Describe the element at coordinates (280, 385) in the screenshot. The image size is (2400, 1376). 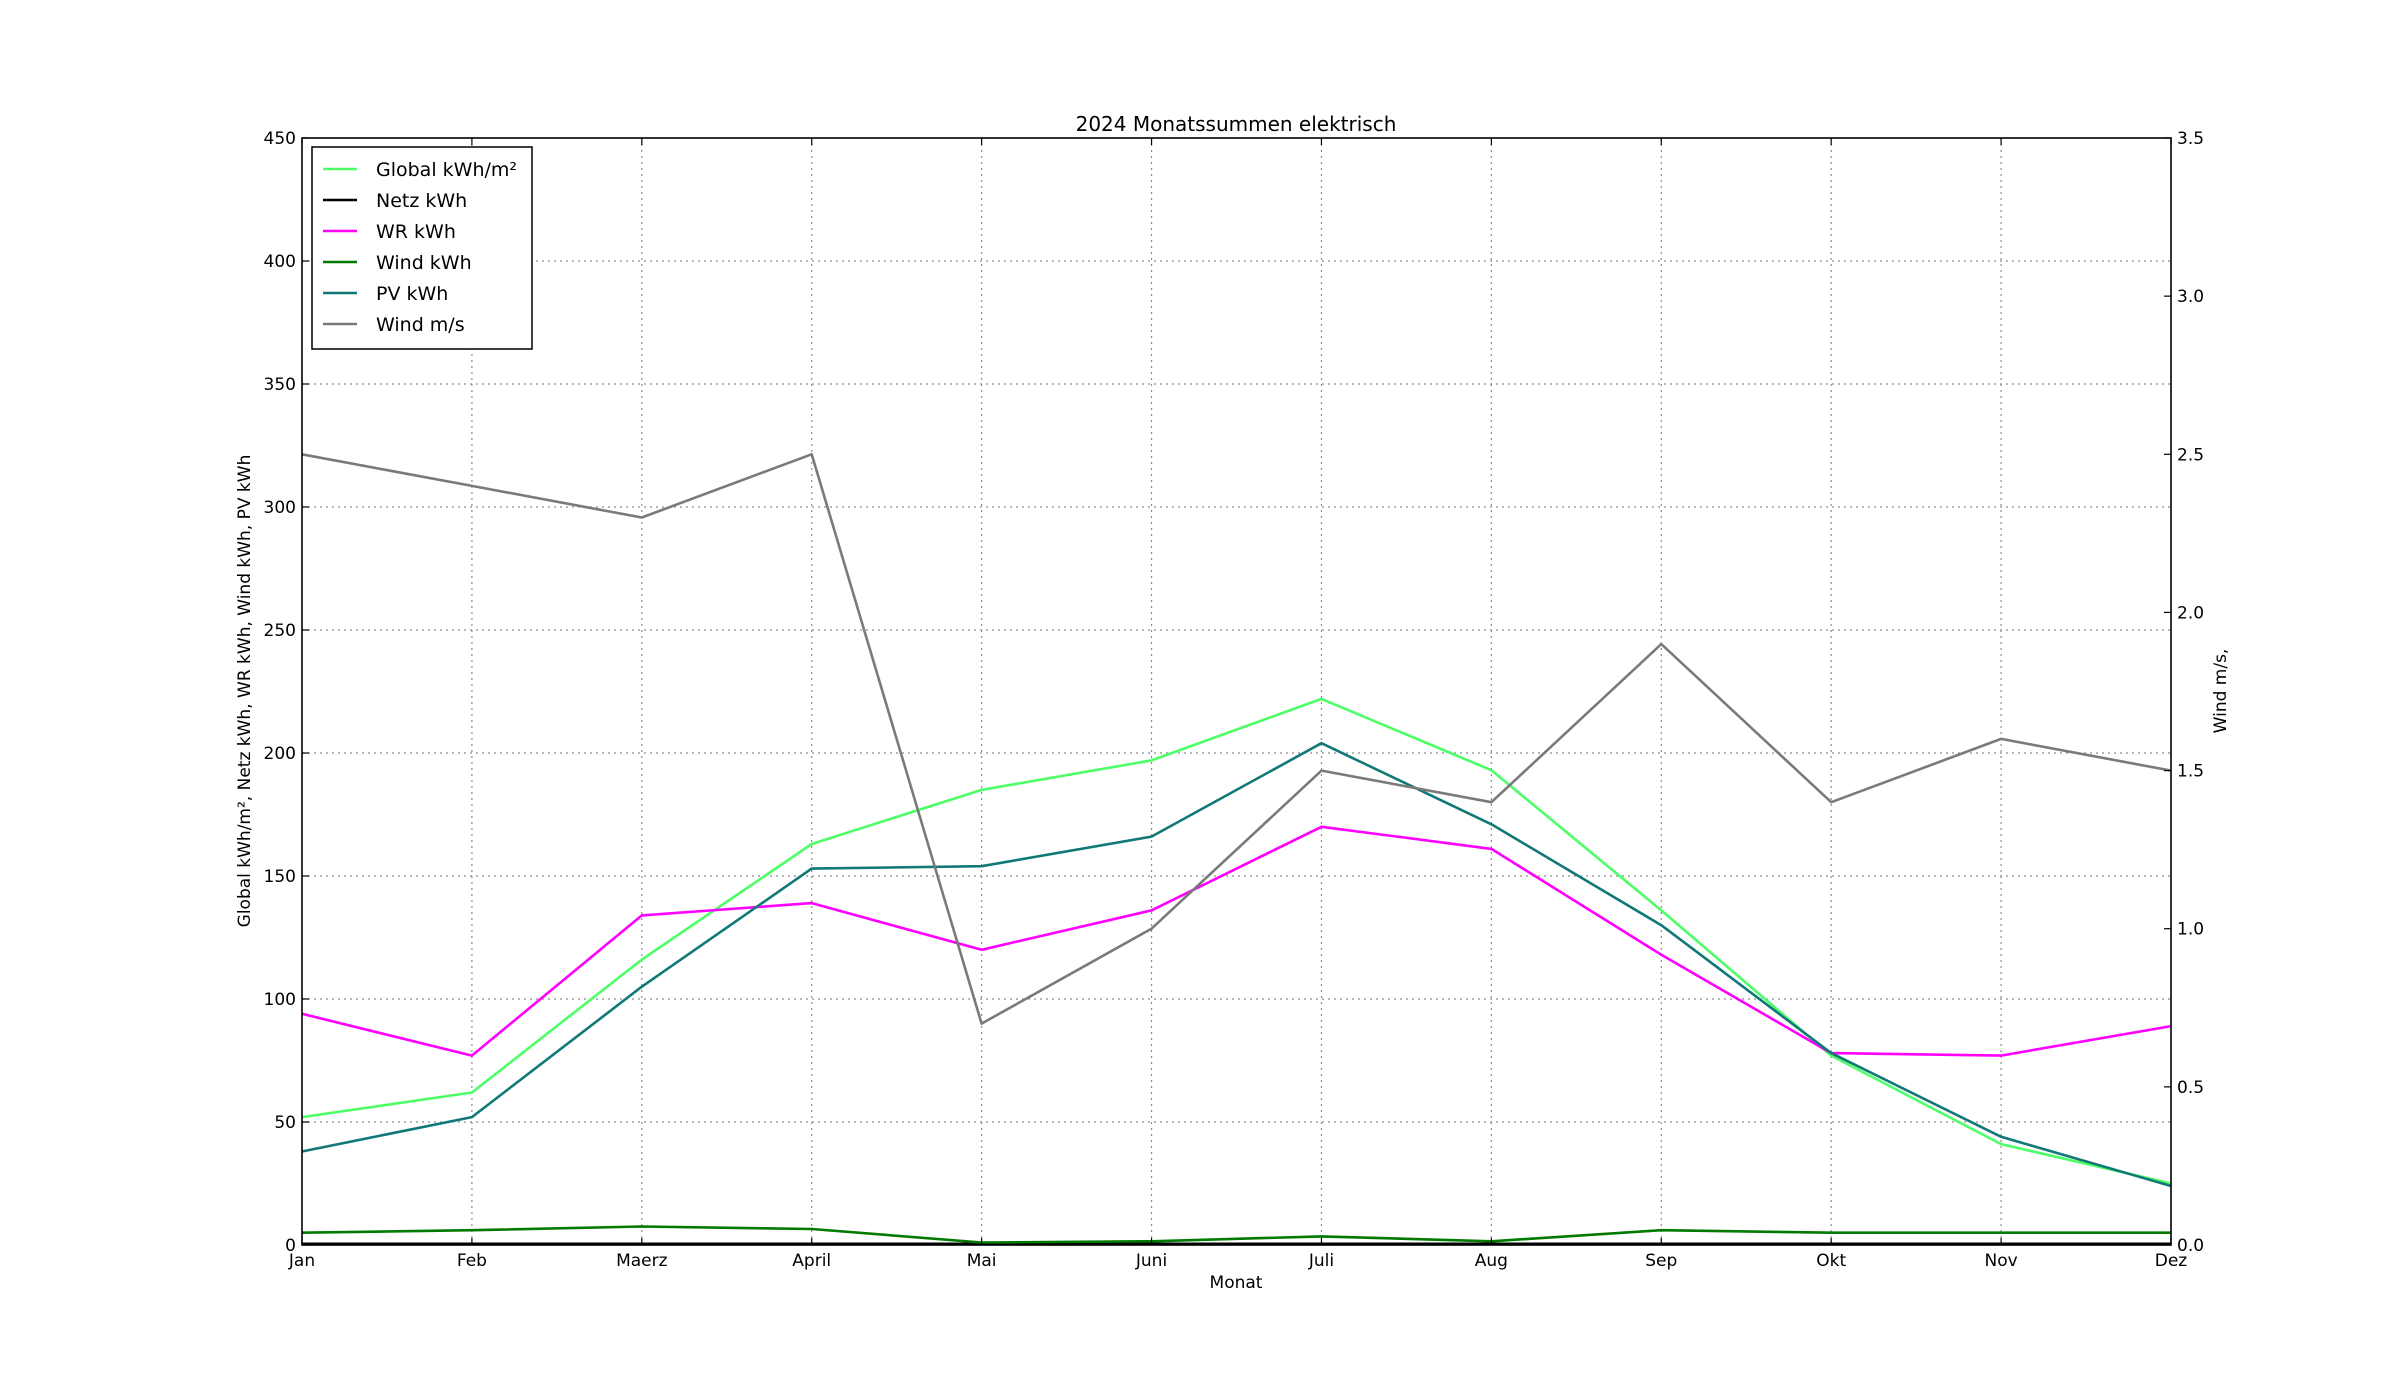
I see `y-tick-label: 350` at that location.